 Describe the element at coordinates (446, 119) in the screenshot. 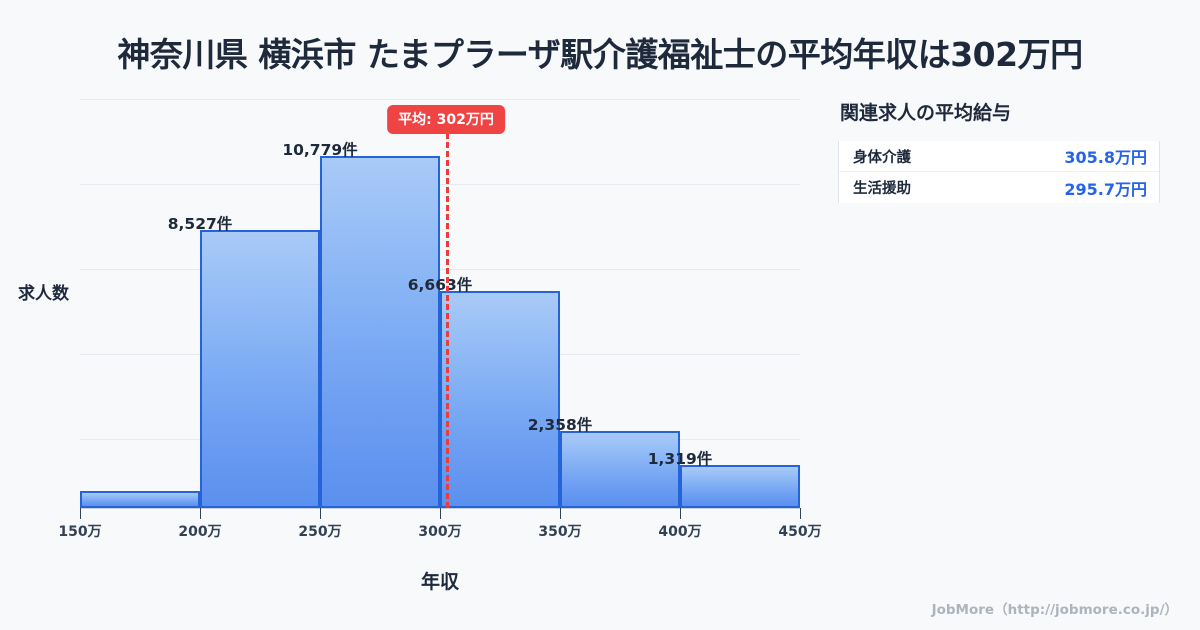

I see `average-badge: 平均: 302万円` at that location.